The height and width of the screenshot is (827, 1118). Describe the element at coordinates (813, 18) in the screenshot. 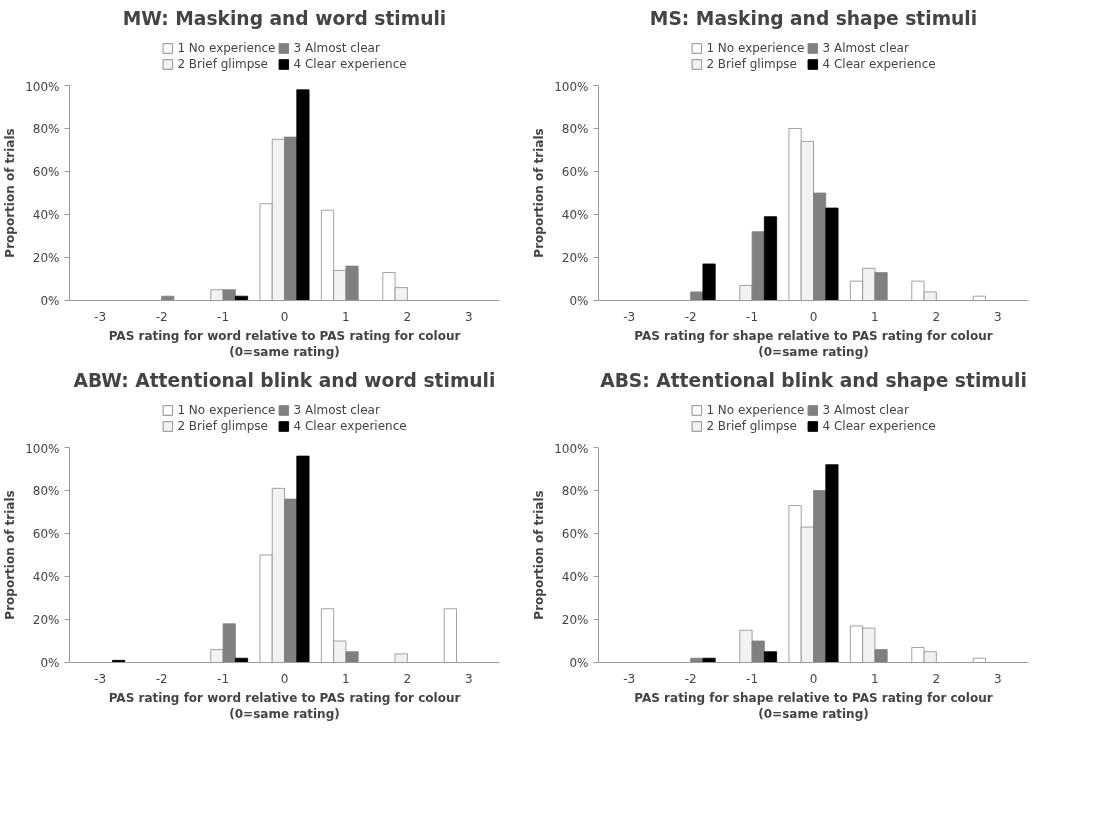

I see `chart-title: MS: Masking and shape stimuli` at that location.